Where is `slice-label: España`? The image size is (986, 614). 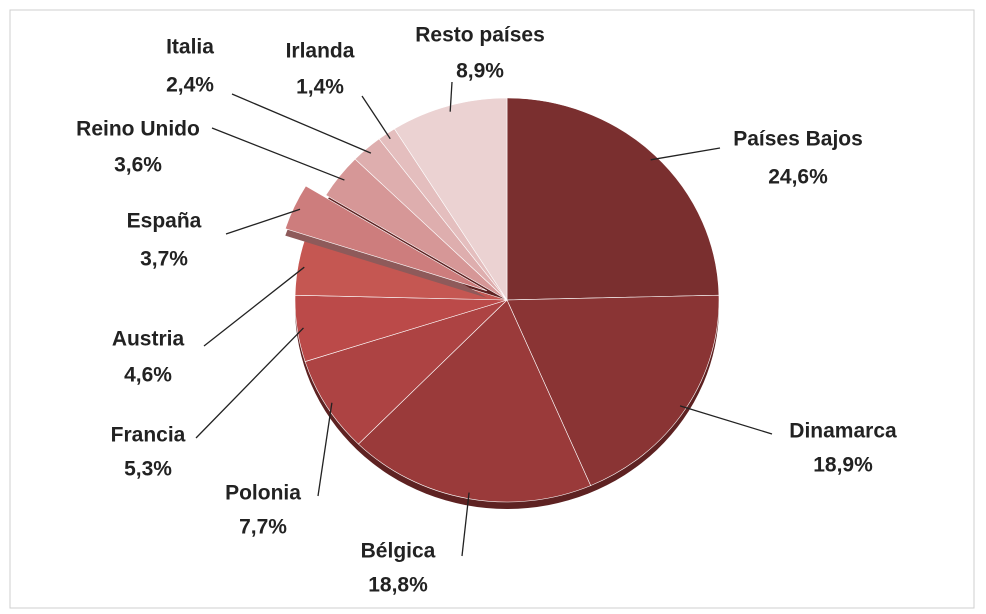
slice-label: España is located at coordinates (164, 221).